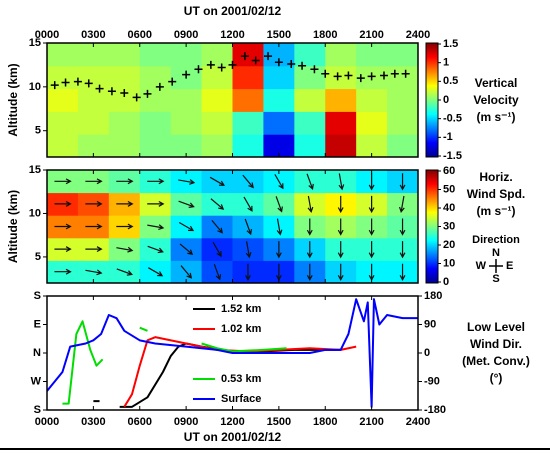 Image resolution: width=550 pixels, height=453 pixels. Describe the element at coordinates (450, 81) in the screenshot. I see `colorbar-tick-label: 0.5` at that location.